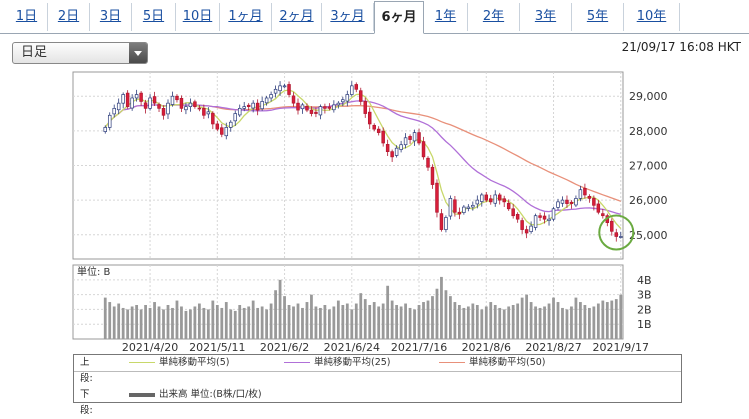 This screenshot has width=749, height=419. I want to click on x-tick-label: 2021/4/20, so click(150, 347).